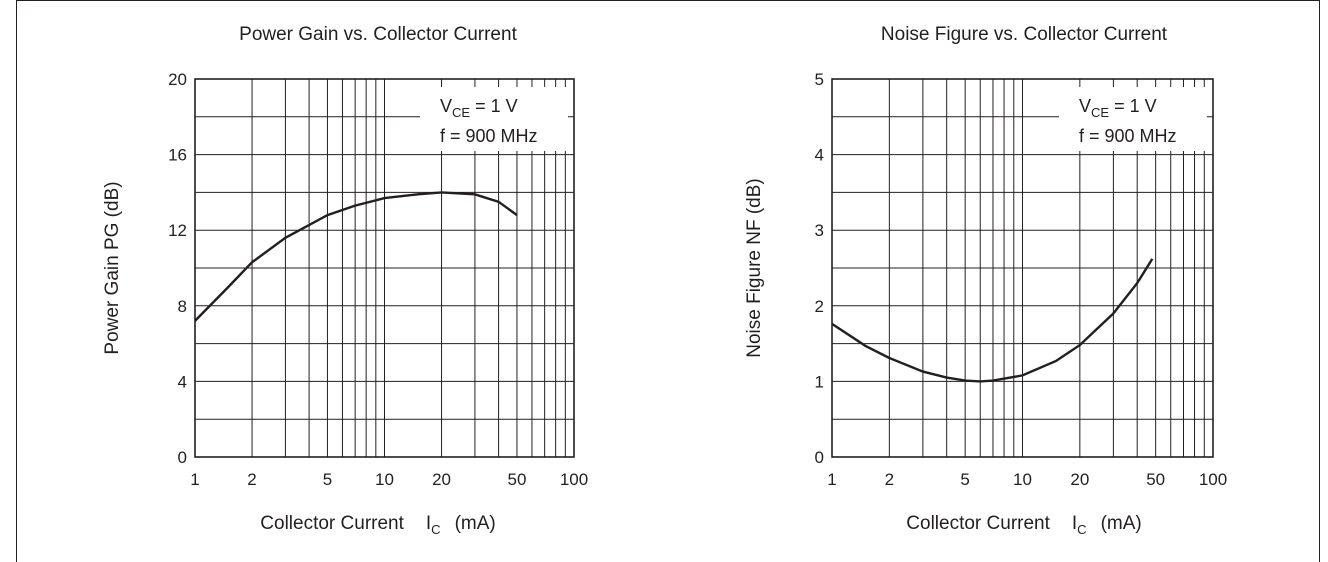 The image size is (1328, 562). I want to click on chart-title: Noise Figure vs. Collector Current, so click(1024, 34).